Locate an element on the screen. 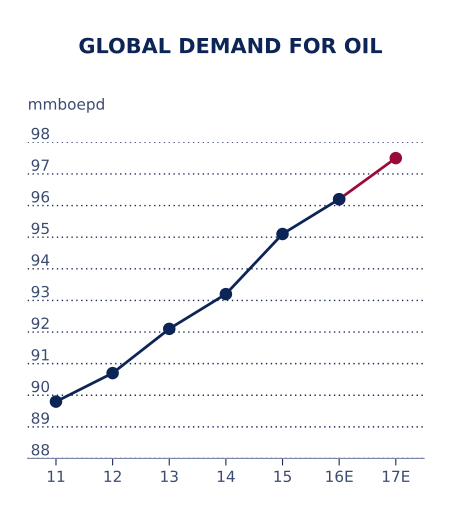 The height and width of the screenshot is (527, 461). chart-title: GLOBAL DEMAND FOR OIL is located at coordinates (230, 46).